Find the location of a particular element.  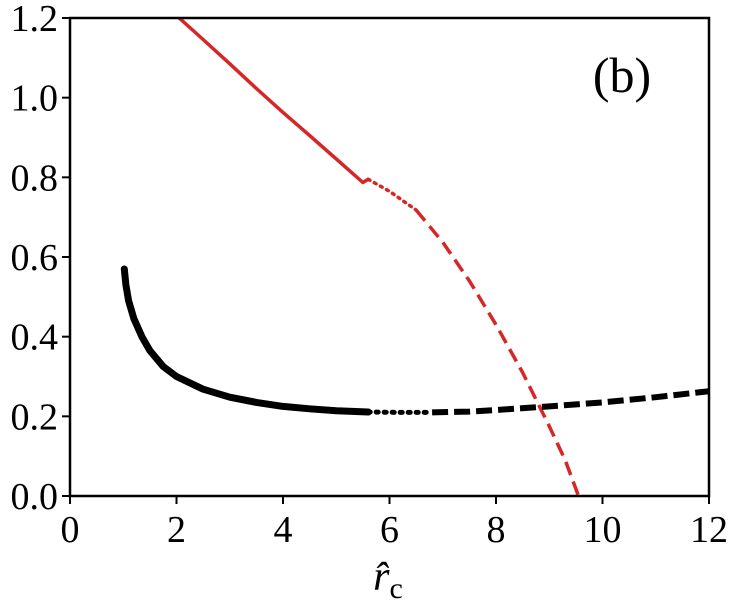

y-axis: 0.0 0.2 0.4 0.6 0.8 1.0 1.2 is located at coordinates (40, 259).